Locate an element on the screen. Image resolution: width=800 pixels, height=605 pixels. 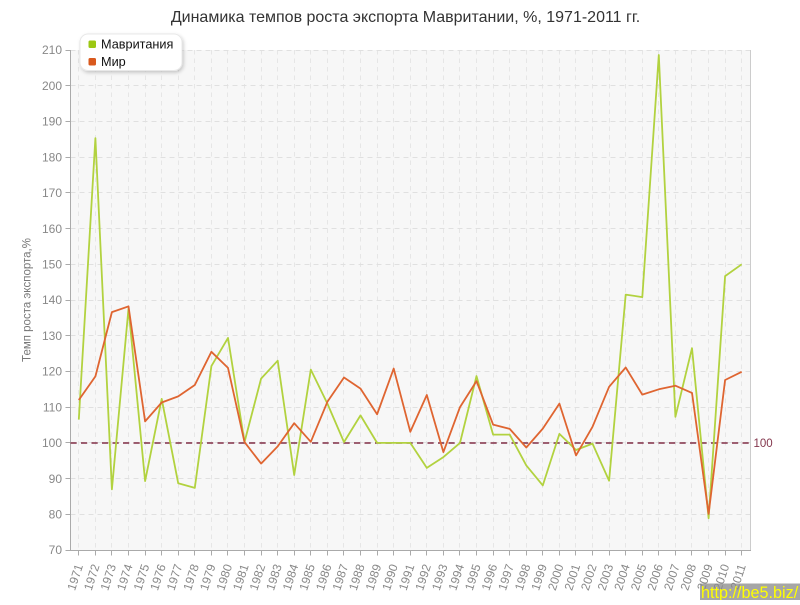
svg-text: 130 is located at coordinates (52, 336).